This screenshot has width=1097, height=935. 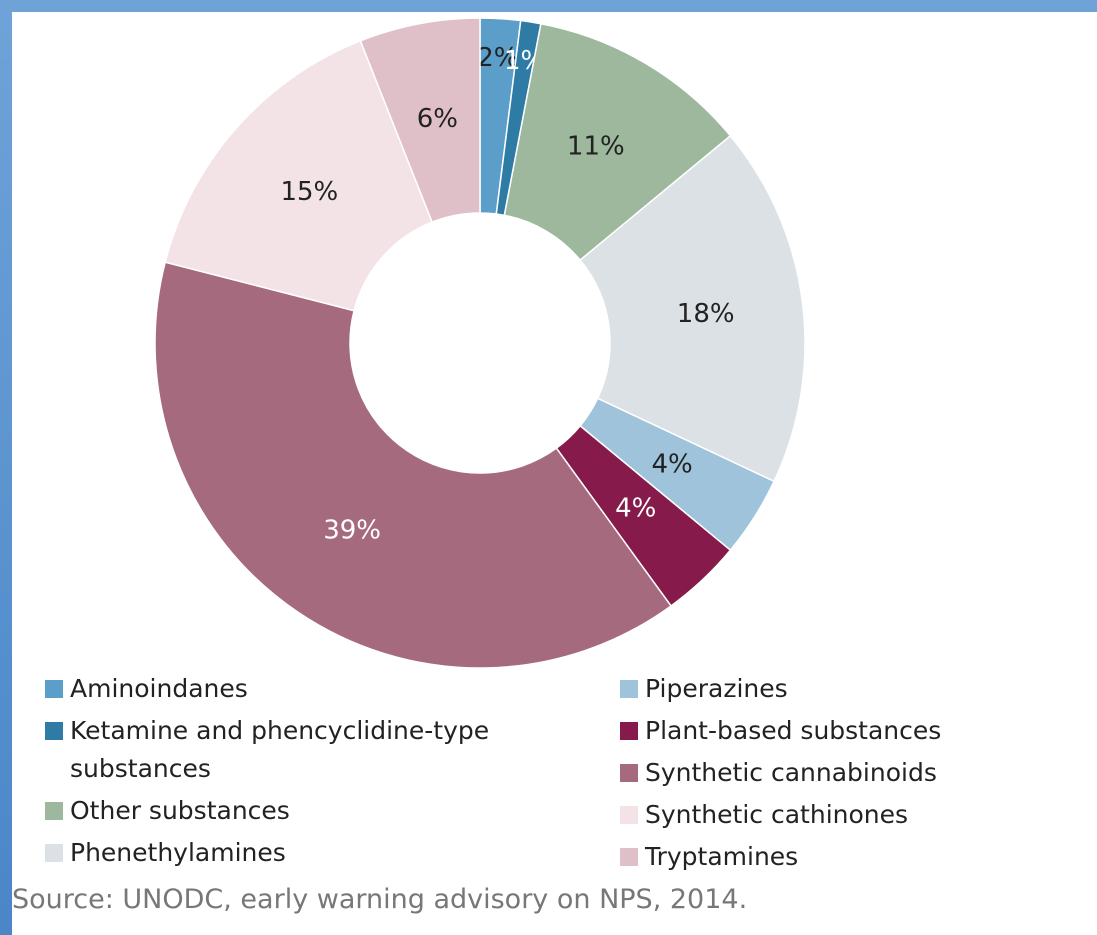 What do you see at coordinates (852, 857) in the screenshot?
I see `legend-item: Tryptamines` at bounding box center [852, 857].